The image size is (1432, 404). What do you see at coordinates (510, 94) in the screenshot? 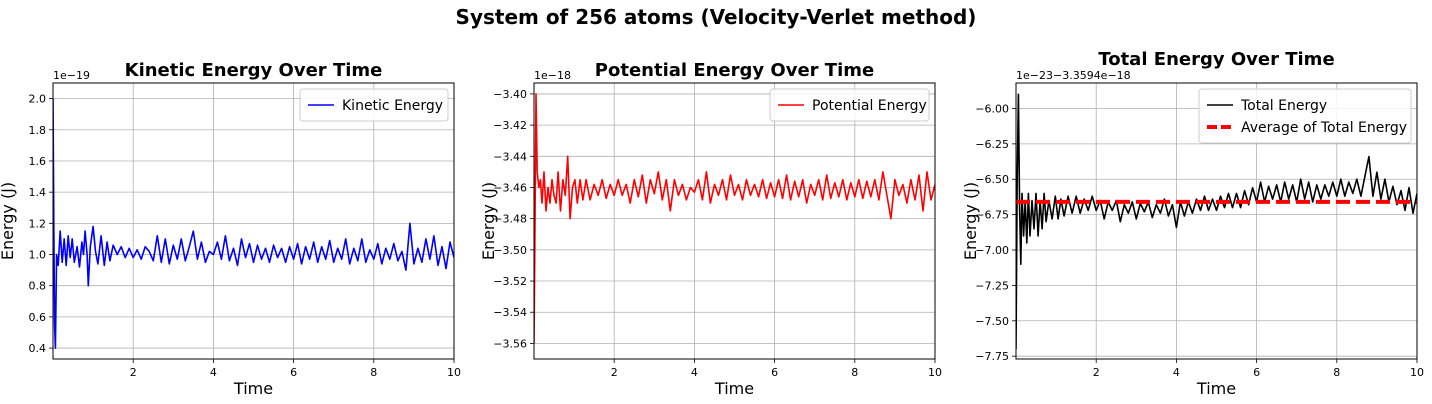
I see `y-tick-label: −3.40` at bounding box center [510, 94].